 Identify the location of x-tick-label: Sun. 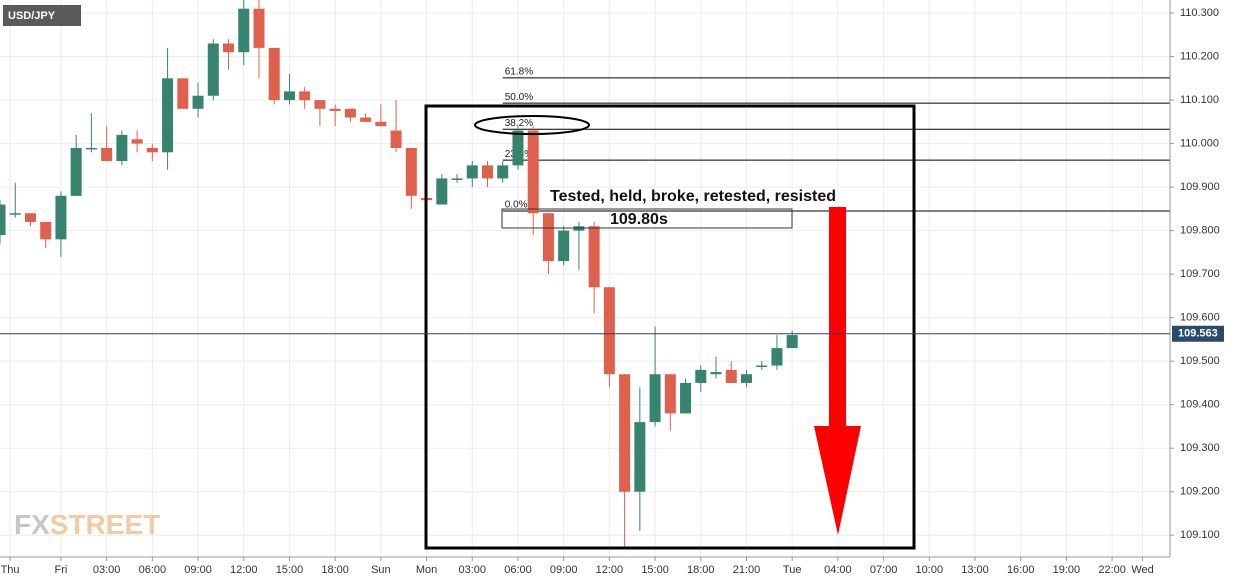
(381, 570).